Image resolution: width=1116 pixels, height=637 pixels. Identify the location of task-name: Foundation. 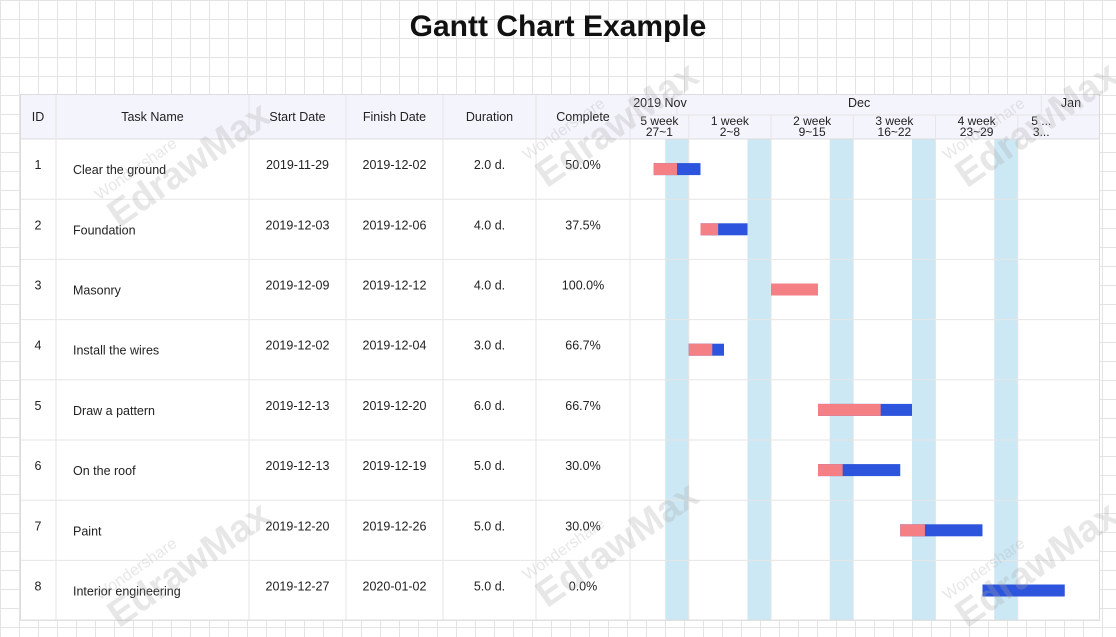
(104, 230).